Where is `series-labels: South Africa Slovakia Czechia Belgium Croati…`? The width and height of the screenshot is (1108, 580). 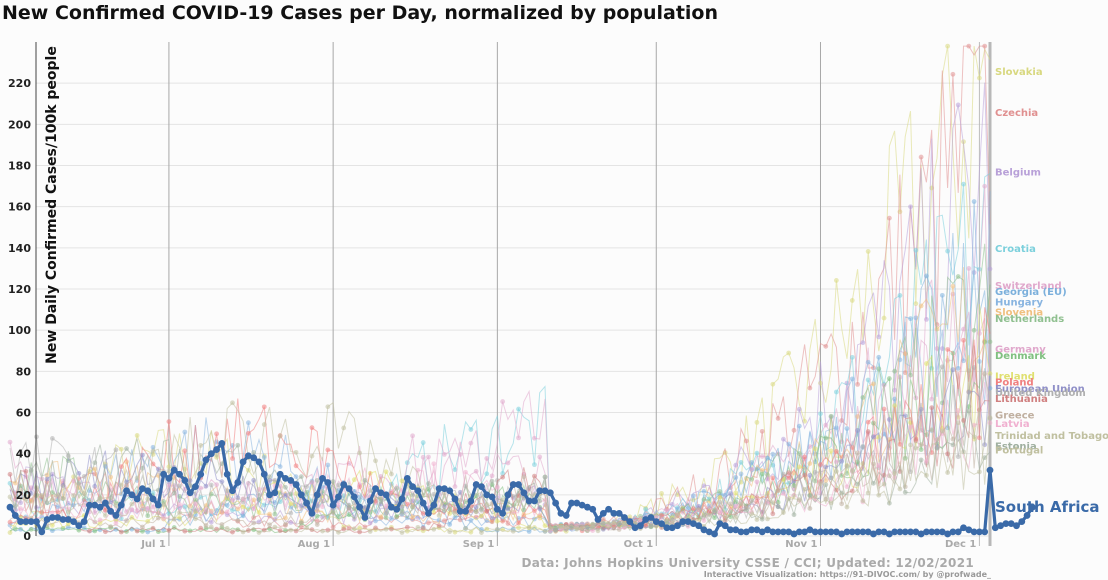 series-labels: South Africa Slovakia Czechia Belgium Croati… is located at coordinates (1051, 291).